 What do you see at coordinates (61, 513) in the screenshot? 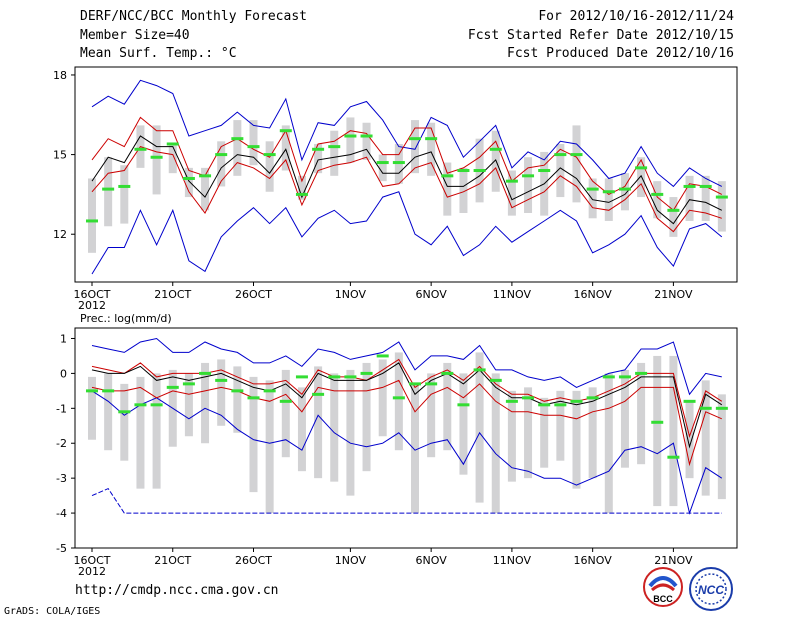
I see `prec-y-tick-label: -4` at bounding box center [61, 513].